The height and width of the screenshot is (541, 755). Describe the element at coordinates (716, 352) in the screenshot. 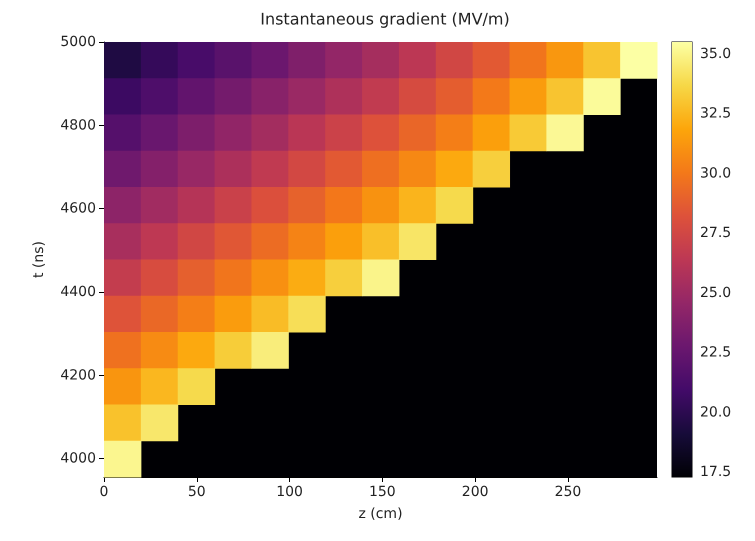

I see `color-bar-label: 22.5` at that location.